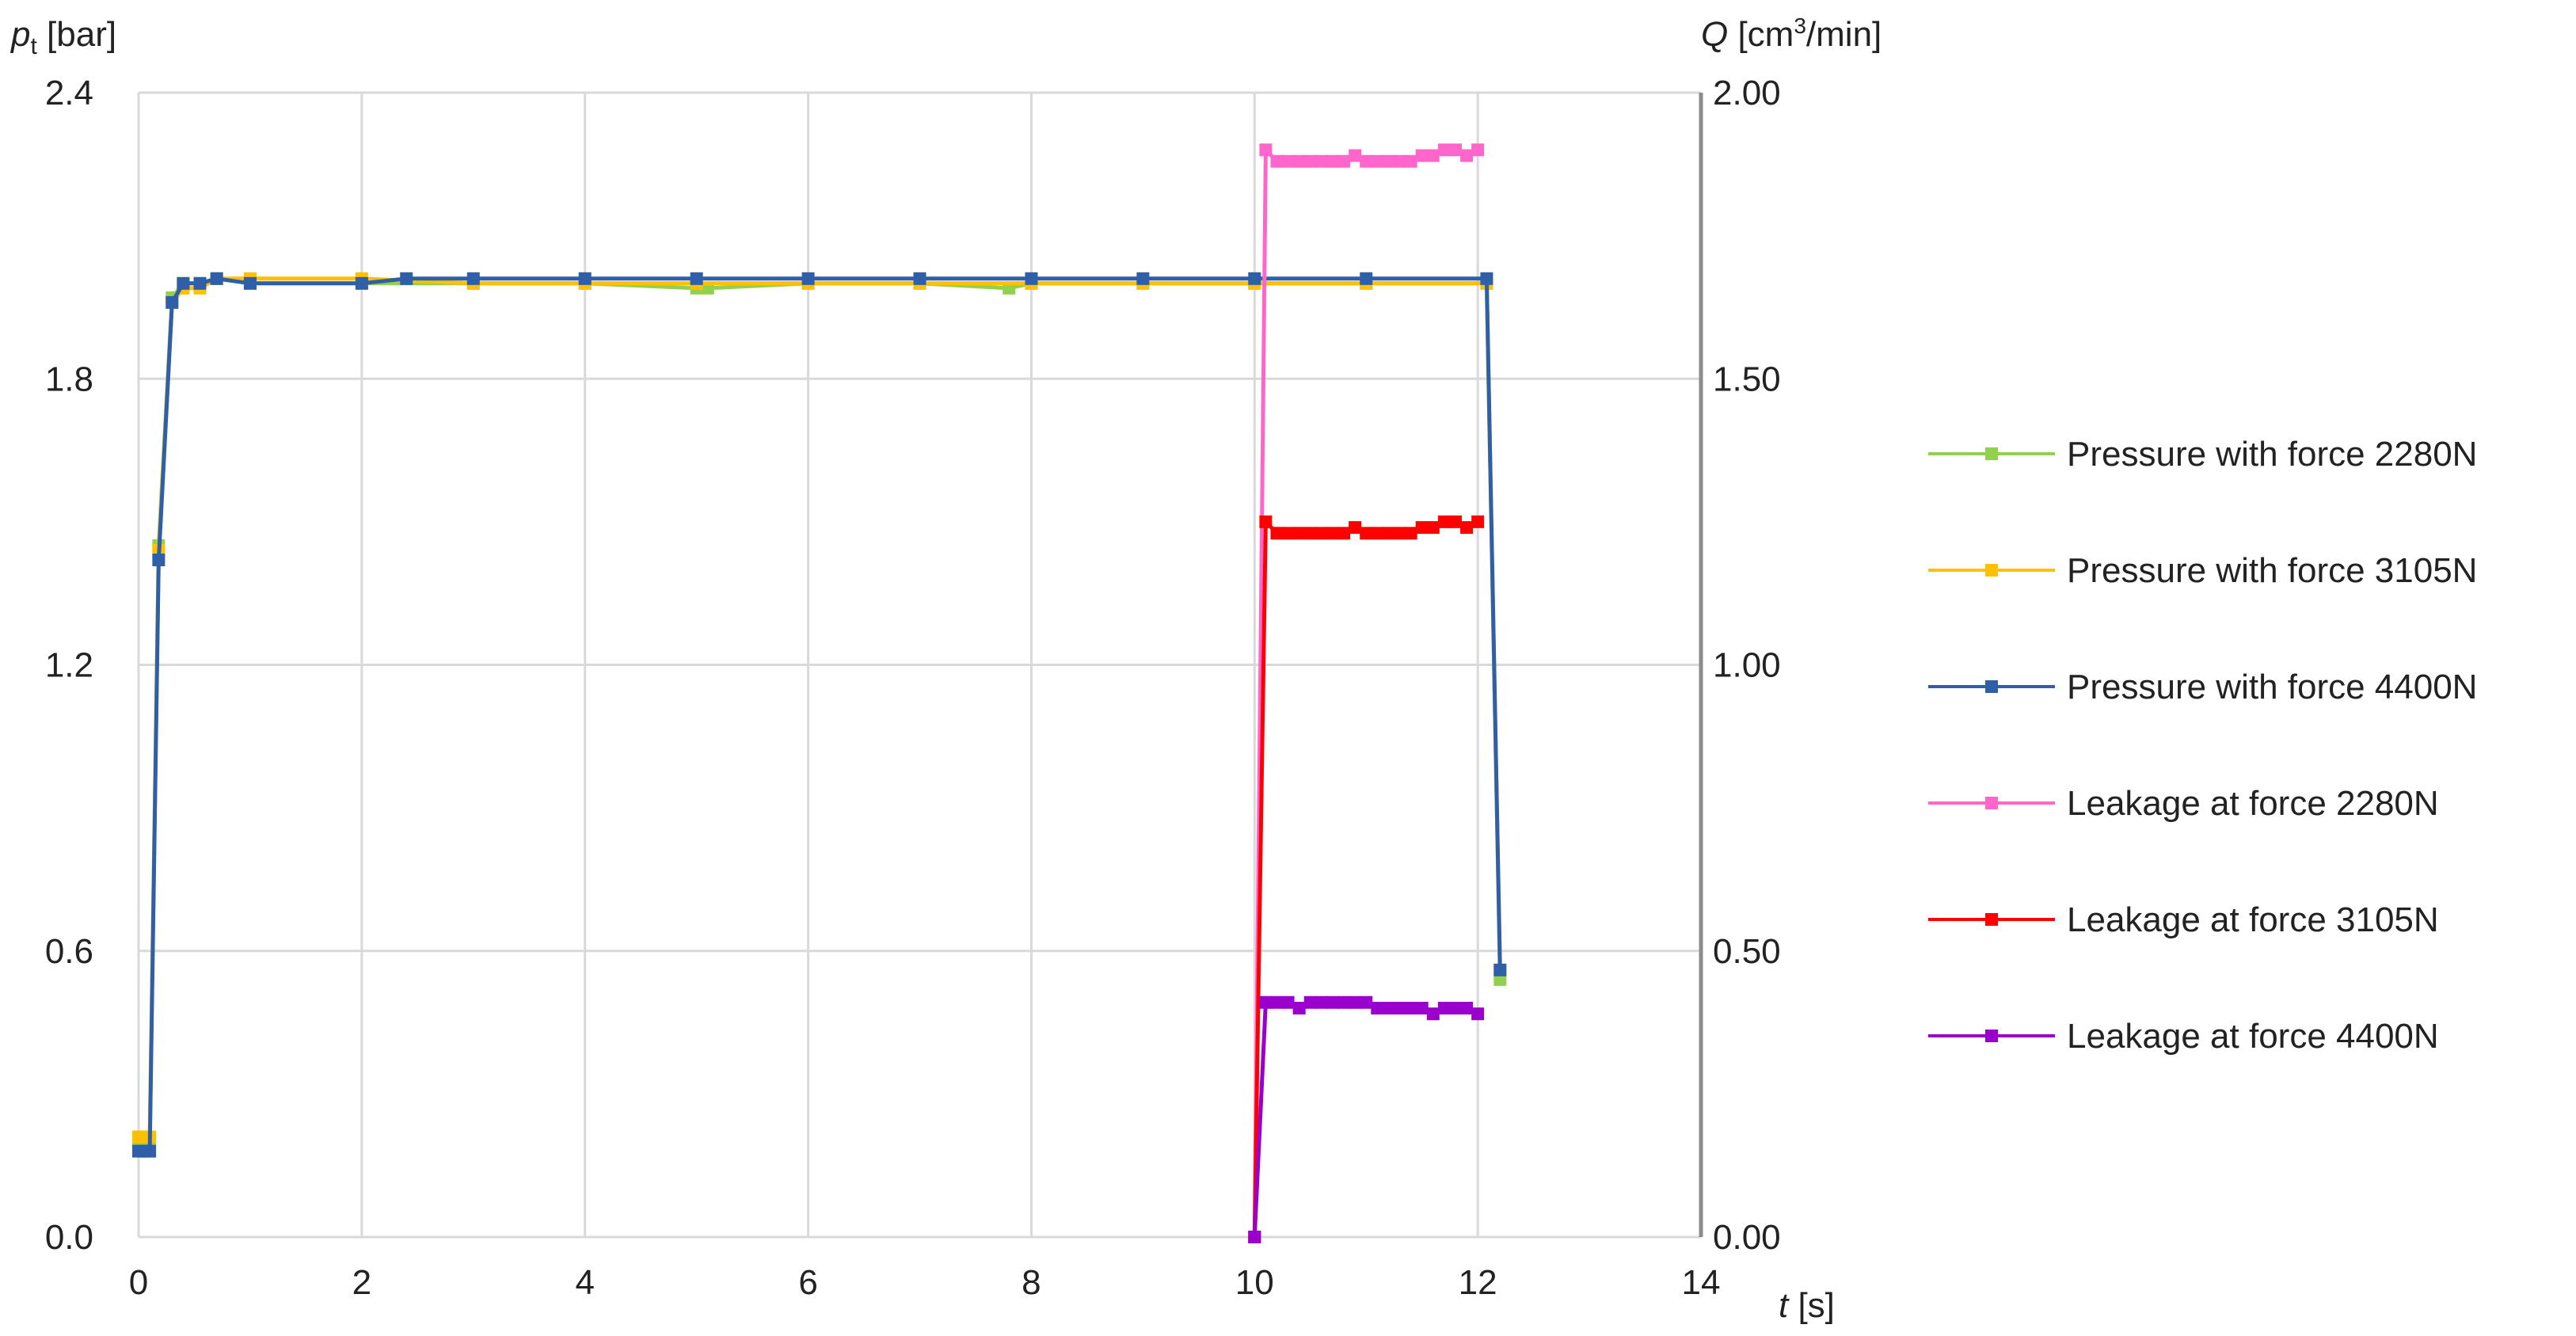  Describe the element at coordinates (2272, 570) in the screenshot. I see `legend-label: Pressure with force 3105N` at that location.